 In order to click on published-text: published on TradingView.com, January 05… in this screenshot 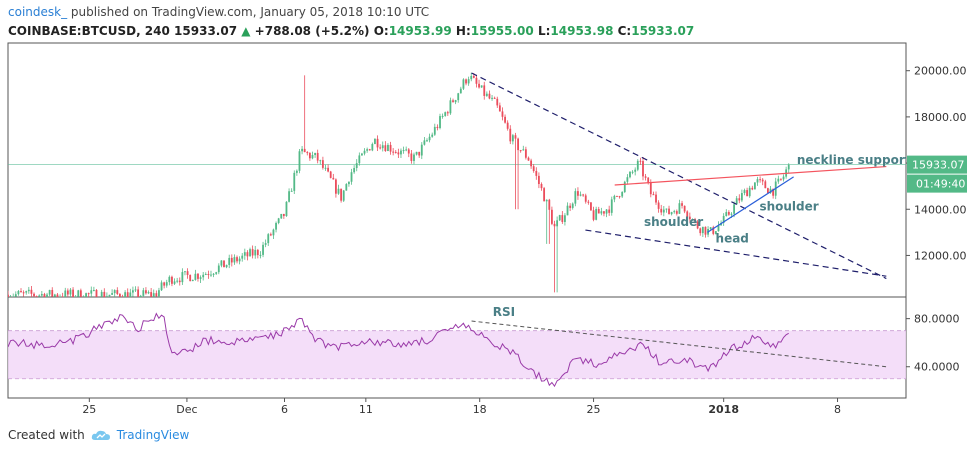, I will do `click(248, 12)`.